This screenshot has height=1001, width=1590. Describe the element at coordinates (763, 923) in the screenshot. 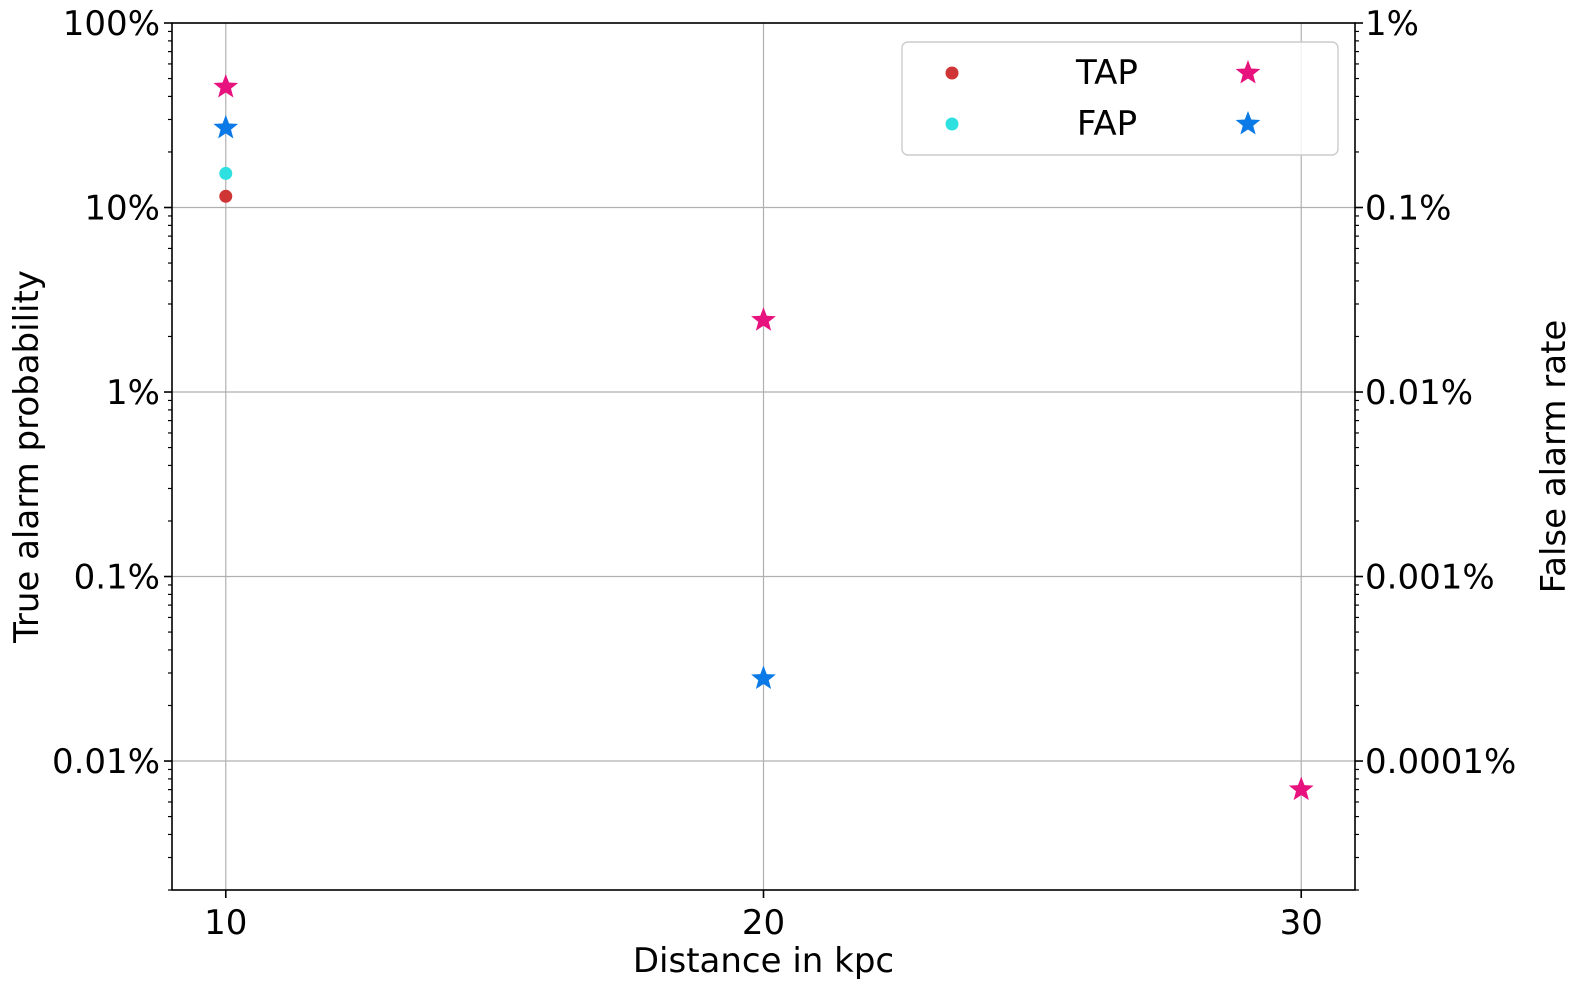

I see `x-tick-label: 20` at that location.